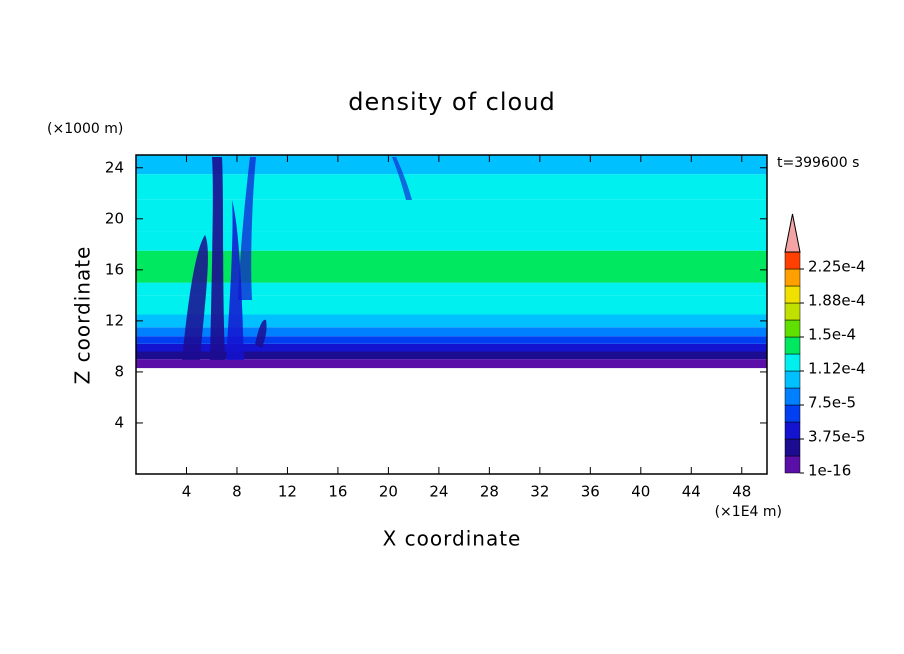 The width and height of the screenshot is (904, 654). I want to click on y-tick-label: 12, so click(114, 320).